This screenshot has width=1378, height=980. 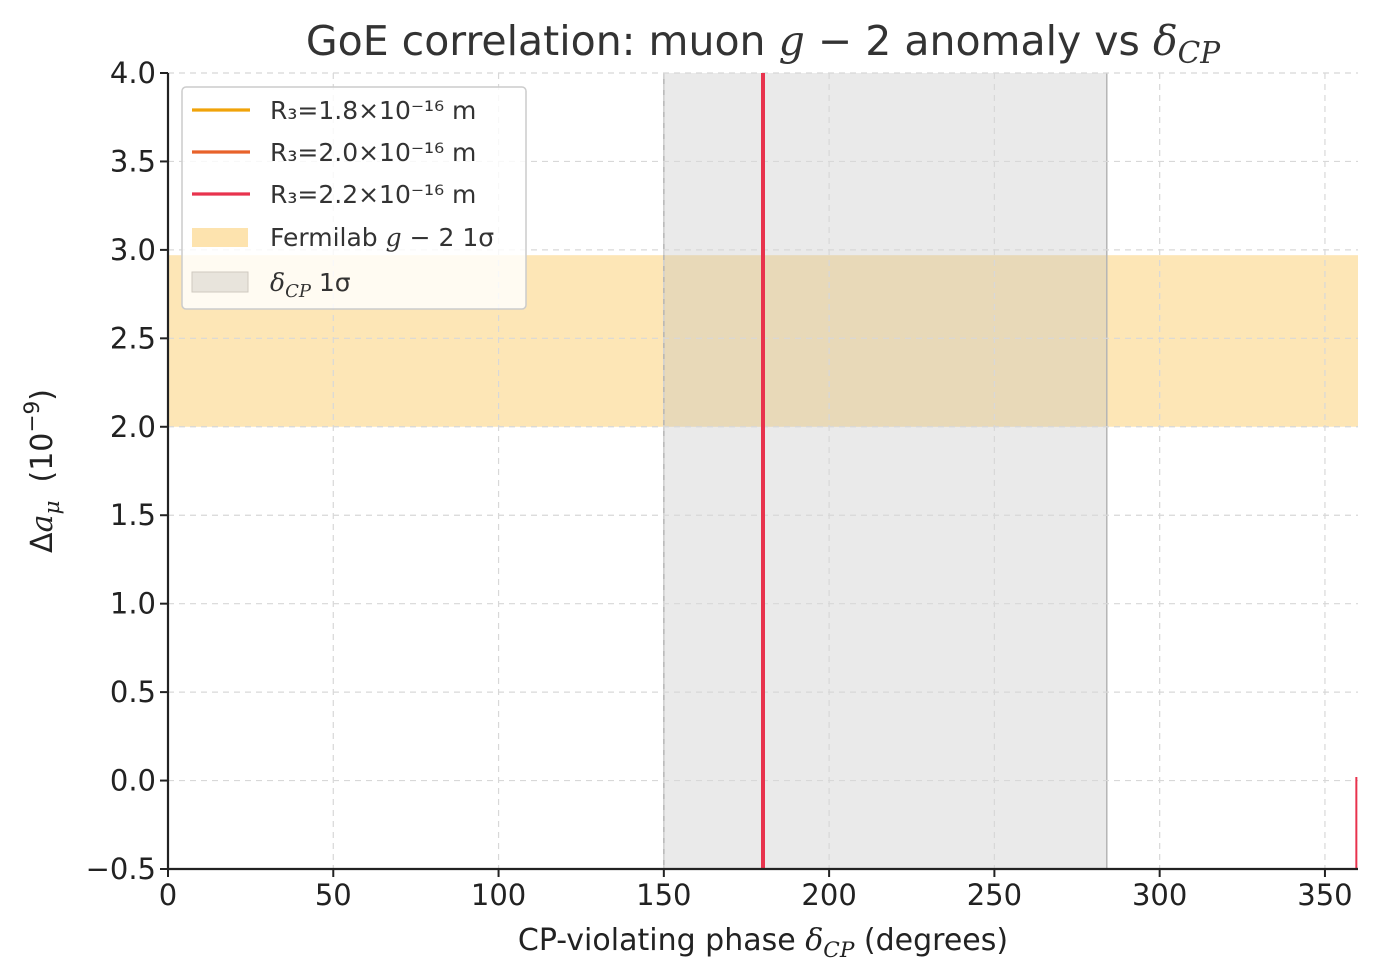 I want to click on ylabel-units-close: ), so click(x=42, y=395).